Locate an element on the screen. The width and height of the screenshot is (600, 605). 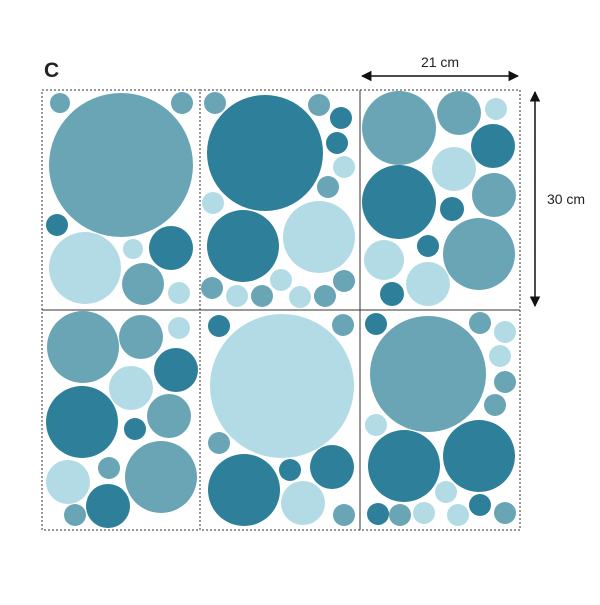
variant-label: C is located at coordinates (51, 70).